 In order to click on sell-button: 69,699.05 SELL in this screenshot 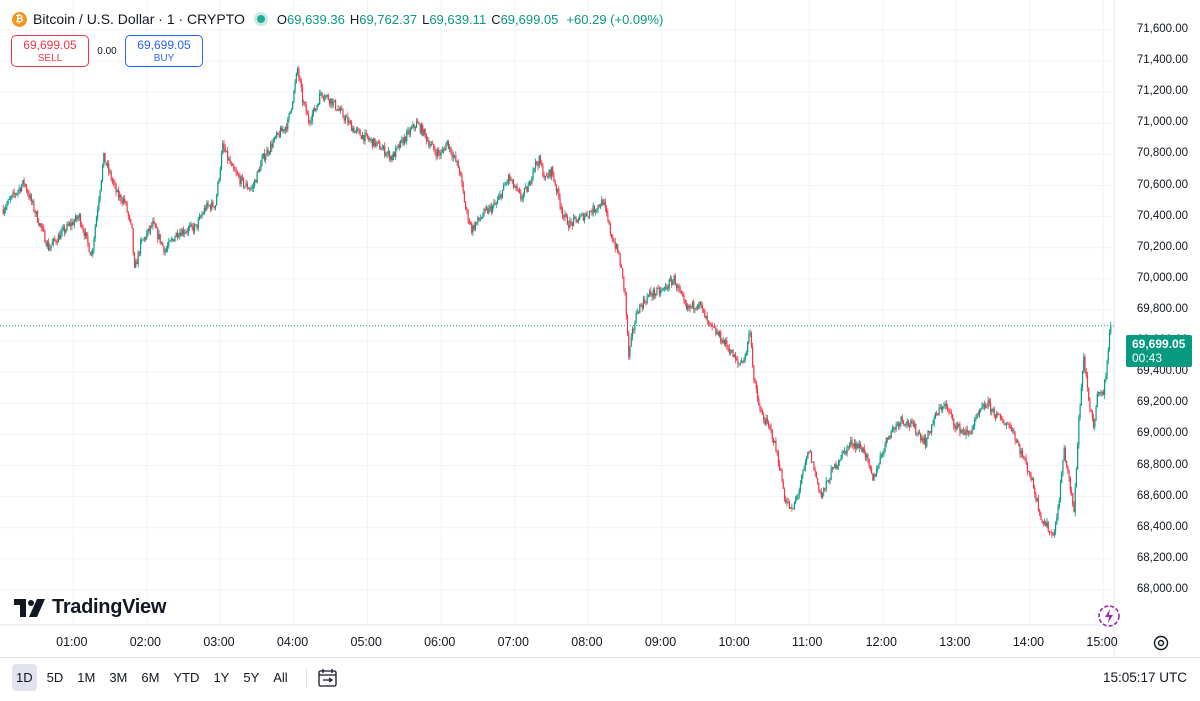, I will do `click(50, 51)`.